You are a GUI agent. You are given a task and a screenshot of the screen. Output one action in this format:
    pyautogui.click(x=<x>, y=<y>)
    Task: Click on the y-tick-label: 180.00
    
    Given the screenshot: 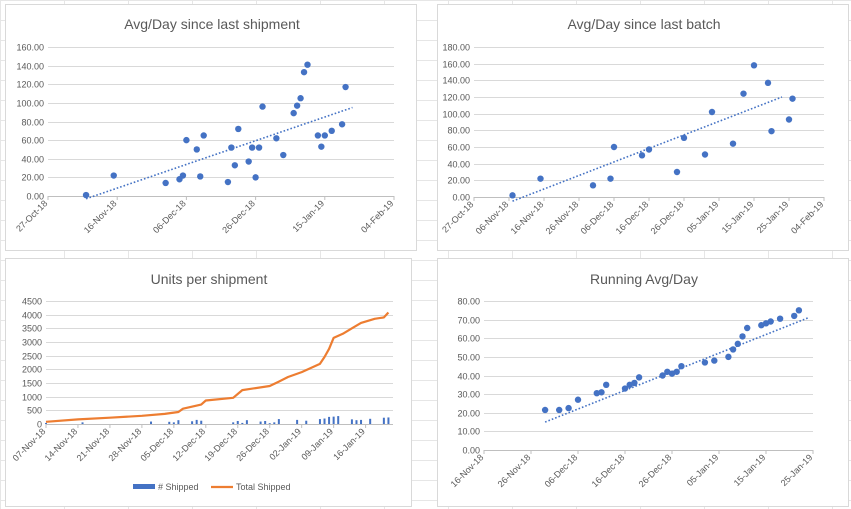 What is the action you would take?
    pyautogui.click(x=456, y=48)
    